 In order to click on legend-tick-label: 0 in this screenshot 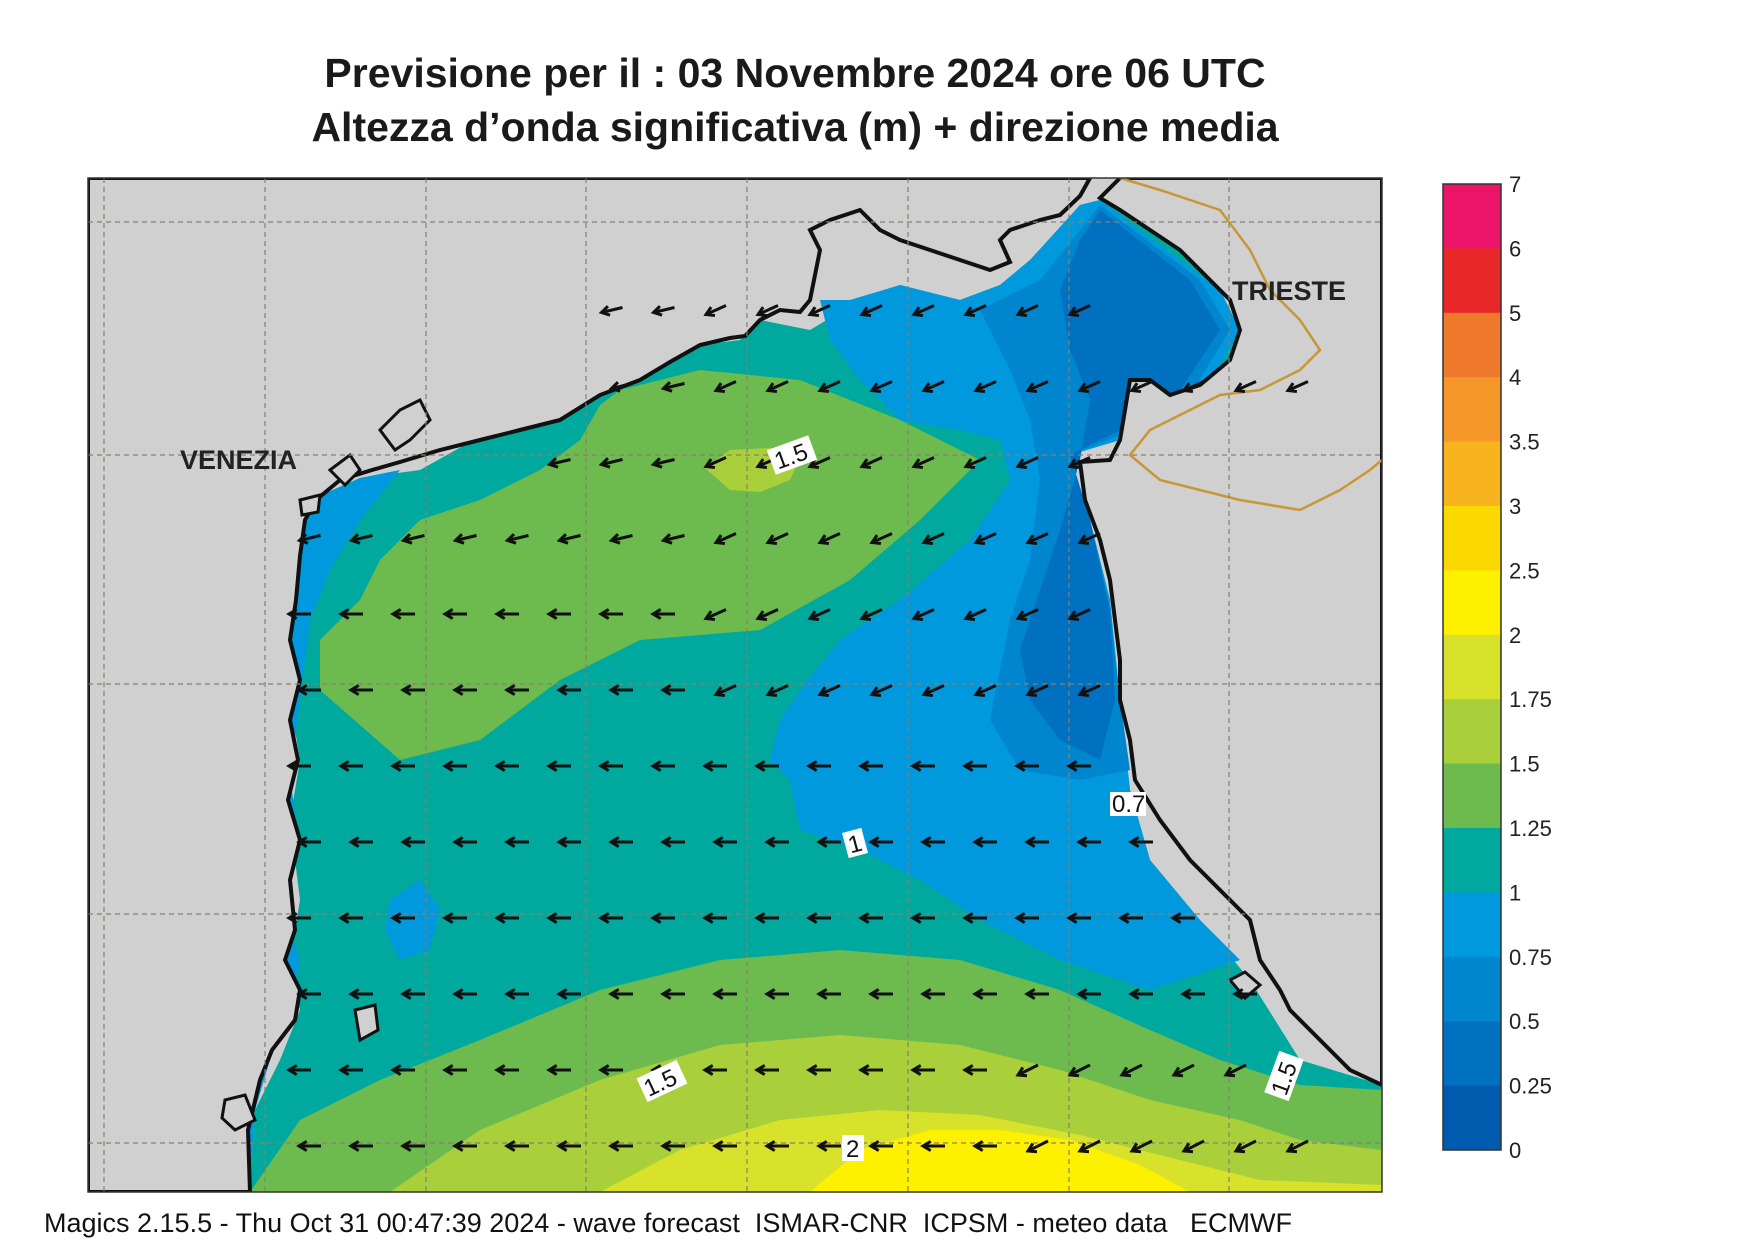, I will do `click(1515, 1150)`.